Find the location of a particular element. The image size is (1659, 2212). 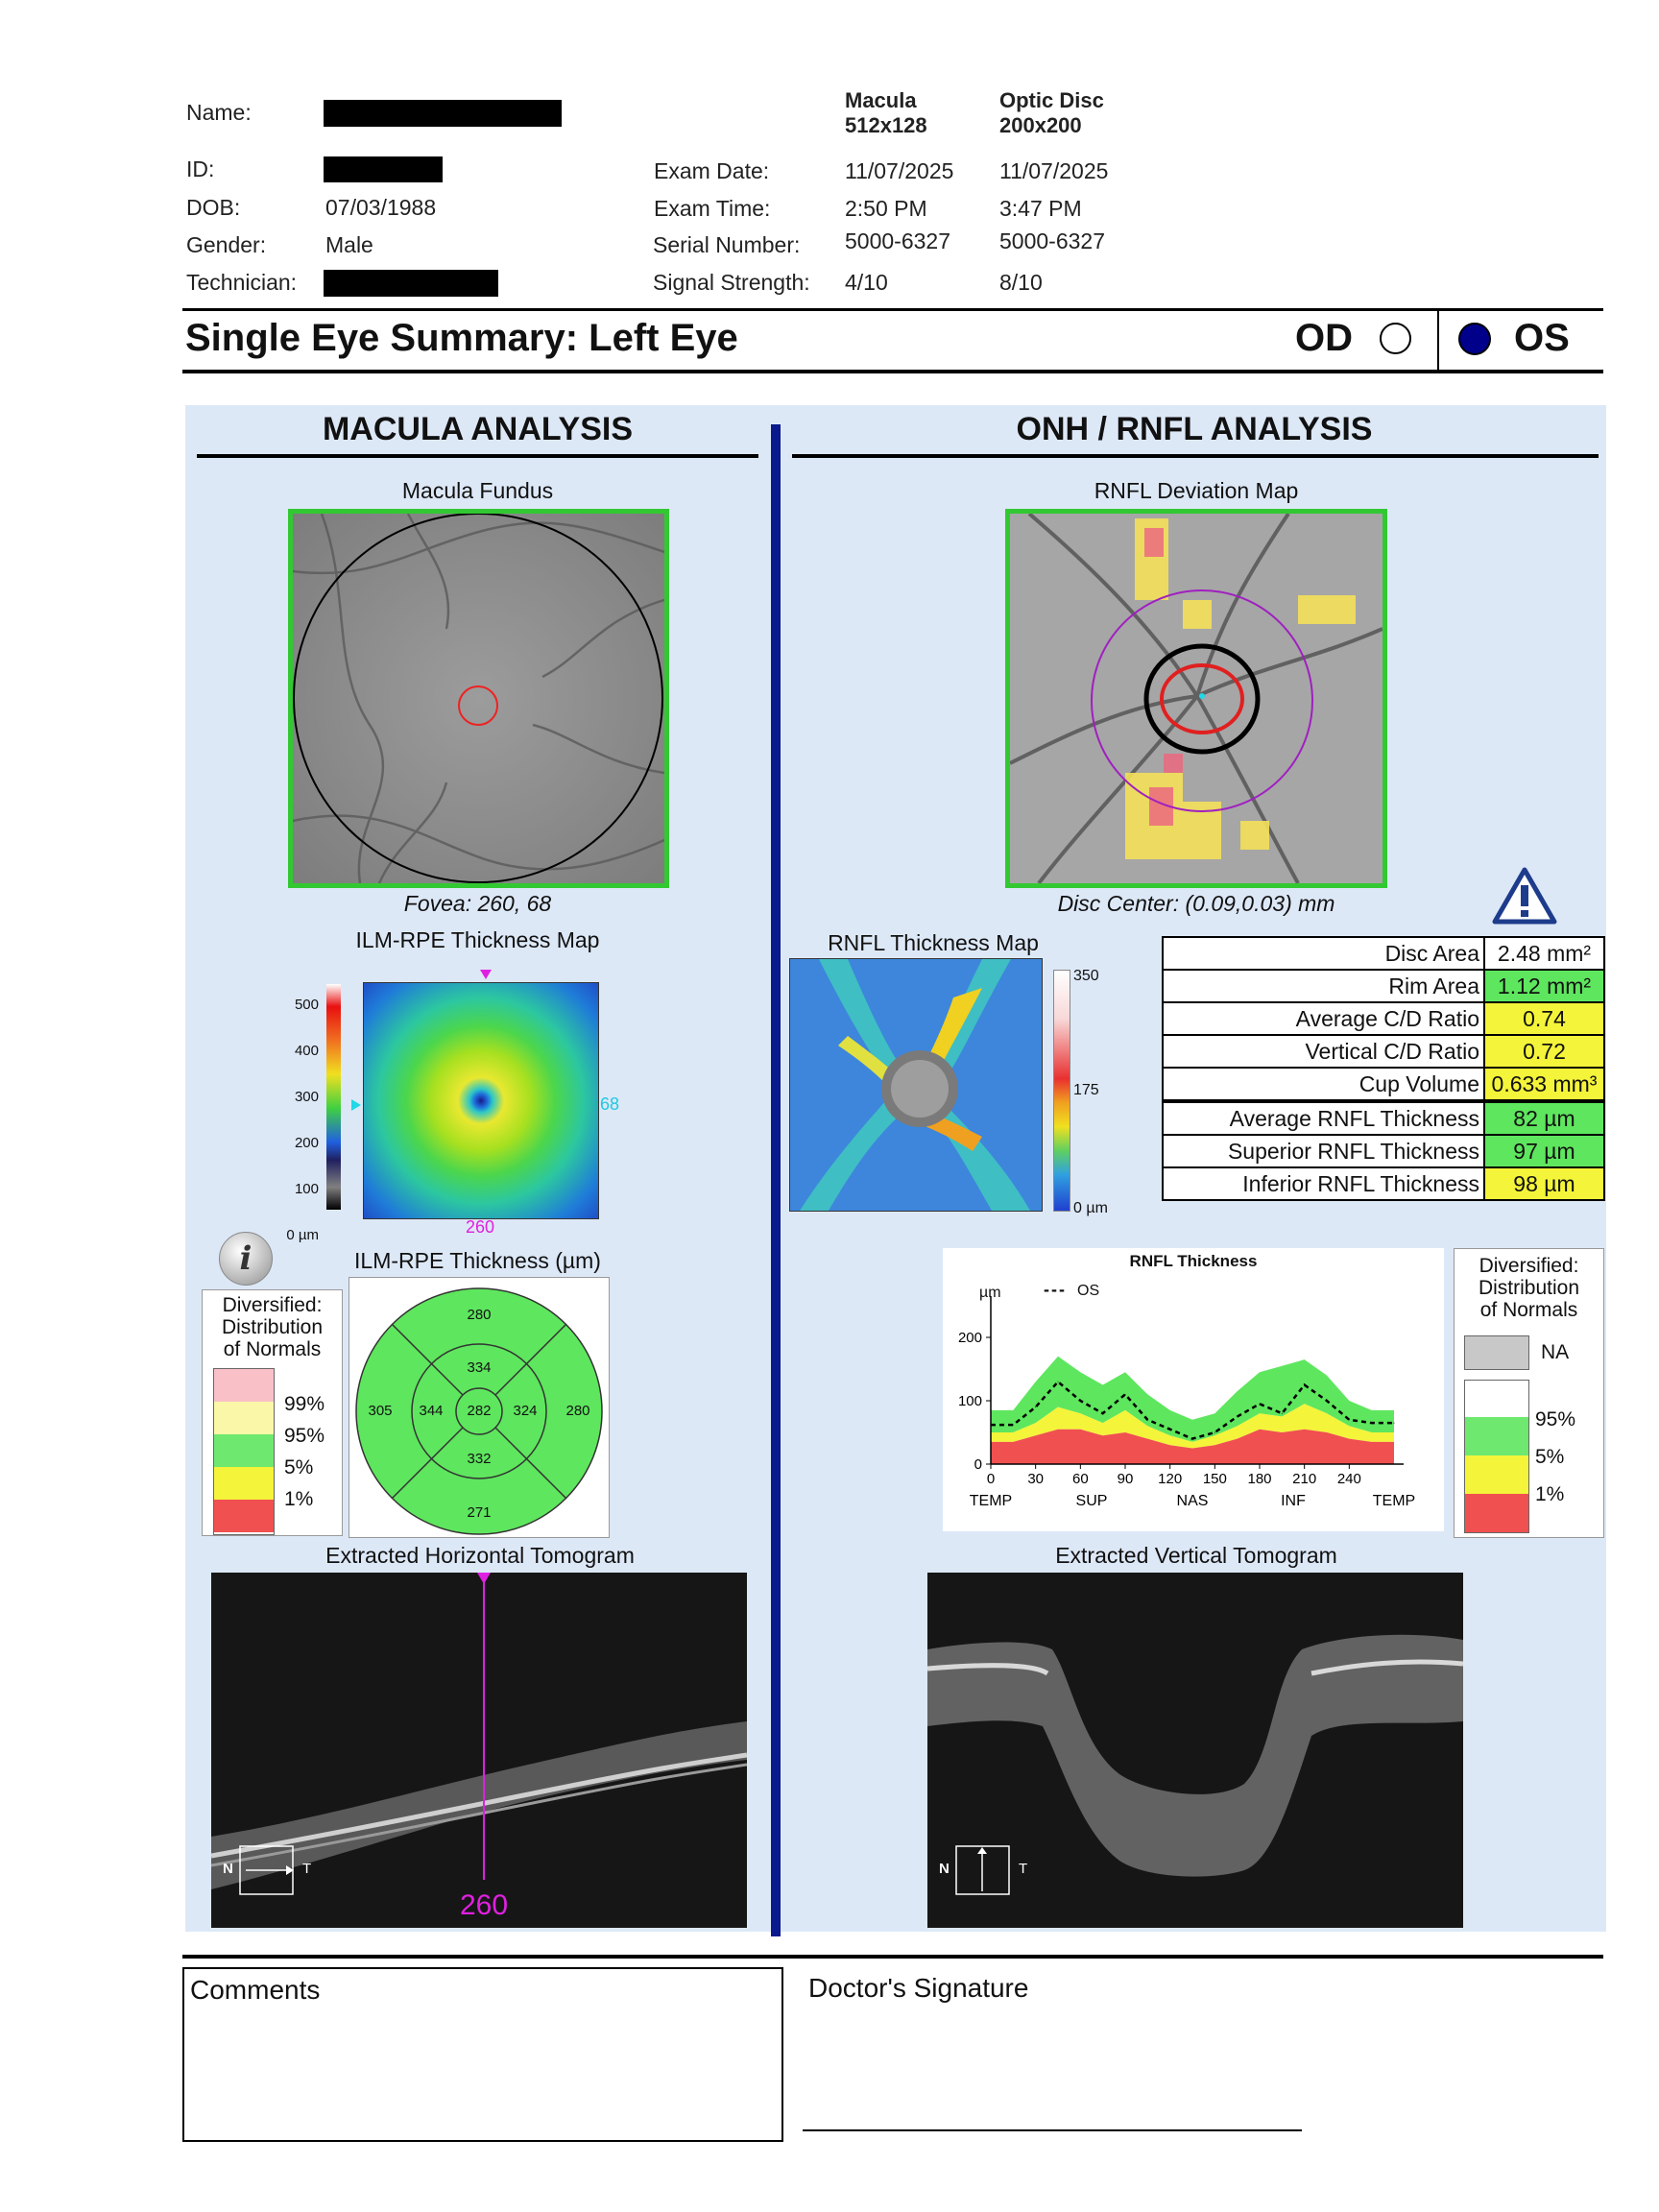

stats-row: Disc Area 2.48 mm² is located at coordinates (1383, 953).